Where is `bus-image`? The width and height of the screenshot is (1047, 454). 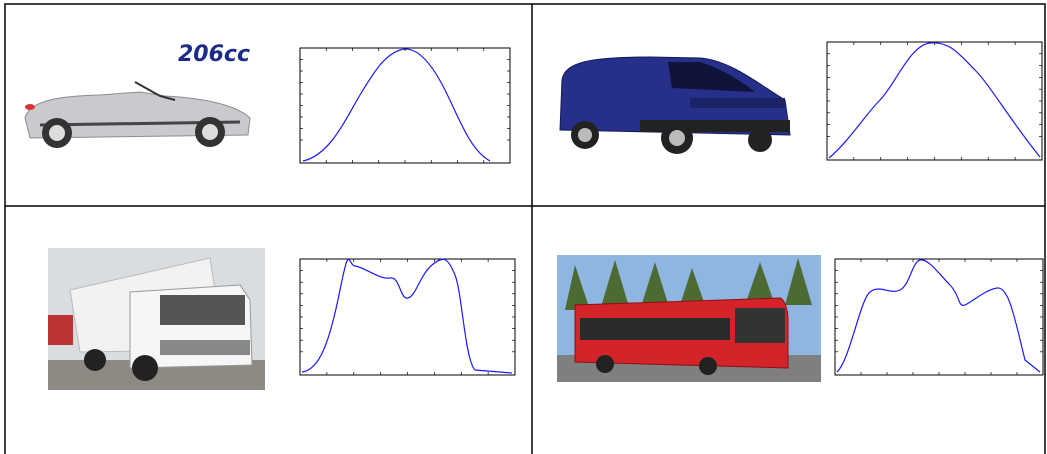 bus-image is located at coordinates (689, 318).